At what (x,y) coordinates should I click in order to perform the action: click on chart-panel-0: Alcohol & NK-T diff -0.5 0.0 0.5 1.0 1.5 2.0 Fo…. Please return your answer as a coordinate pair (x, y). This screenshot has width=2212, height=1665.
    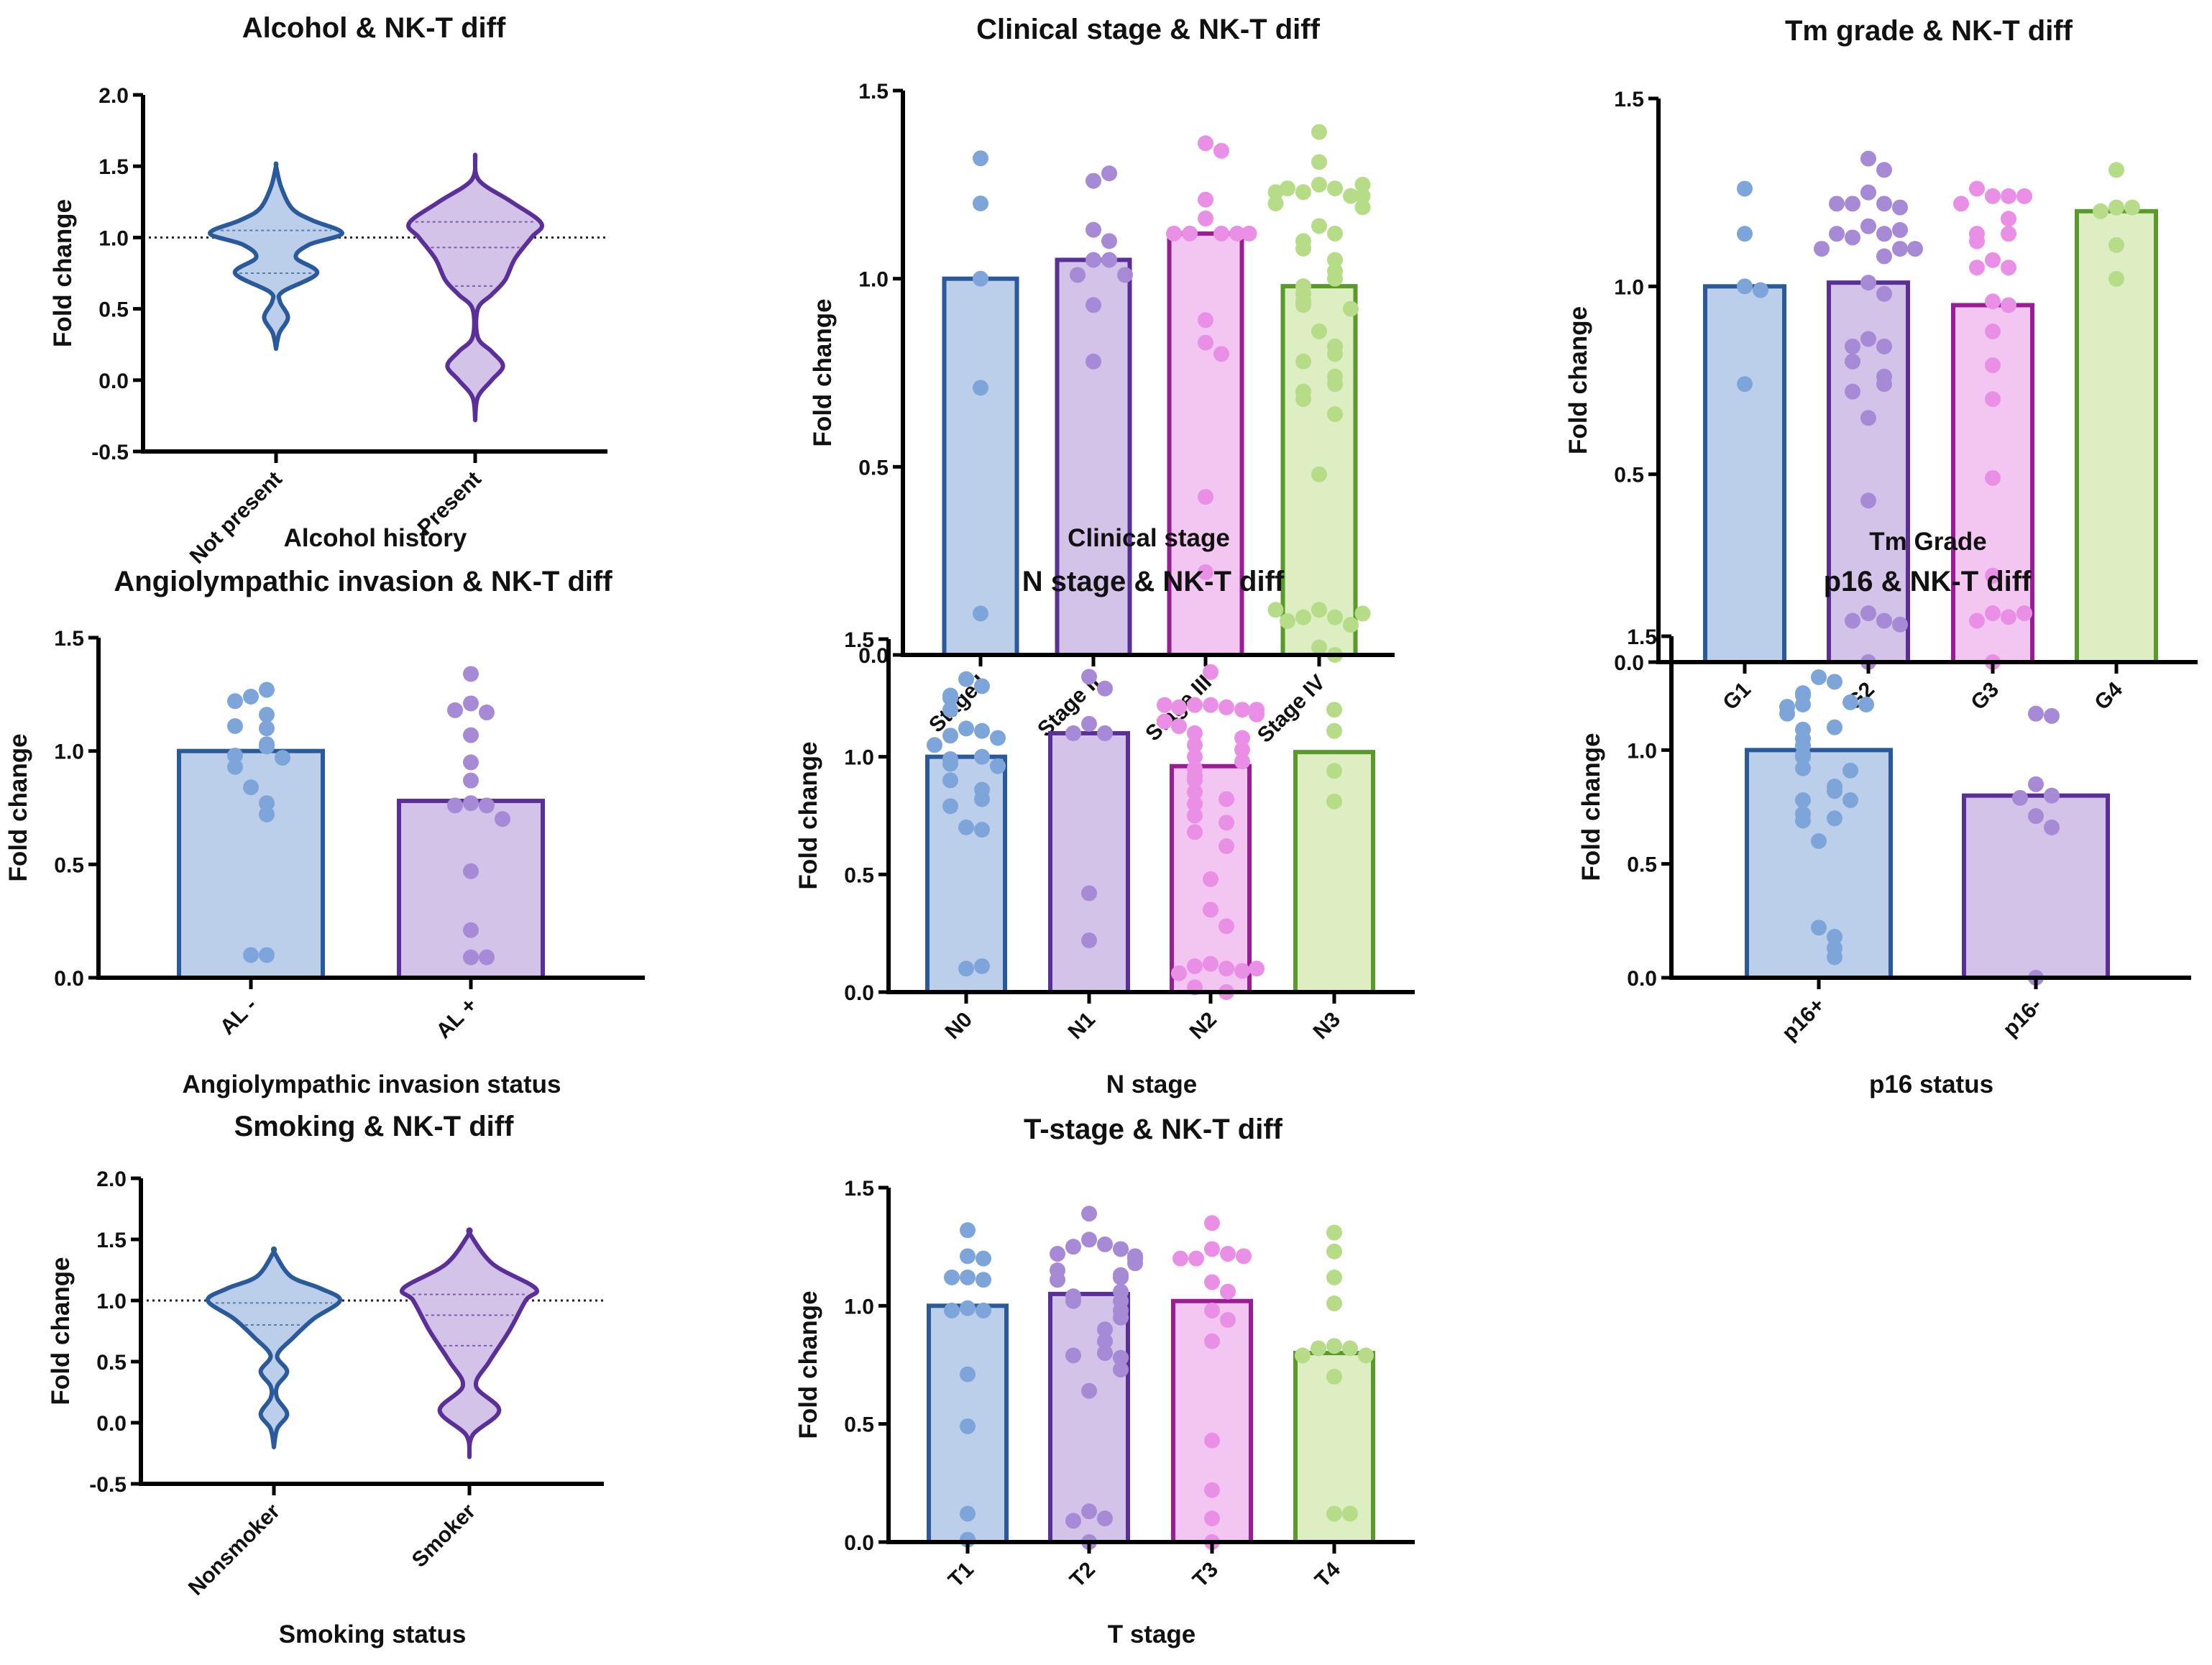
    Looking at the image, I should click on (328, 290).